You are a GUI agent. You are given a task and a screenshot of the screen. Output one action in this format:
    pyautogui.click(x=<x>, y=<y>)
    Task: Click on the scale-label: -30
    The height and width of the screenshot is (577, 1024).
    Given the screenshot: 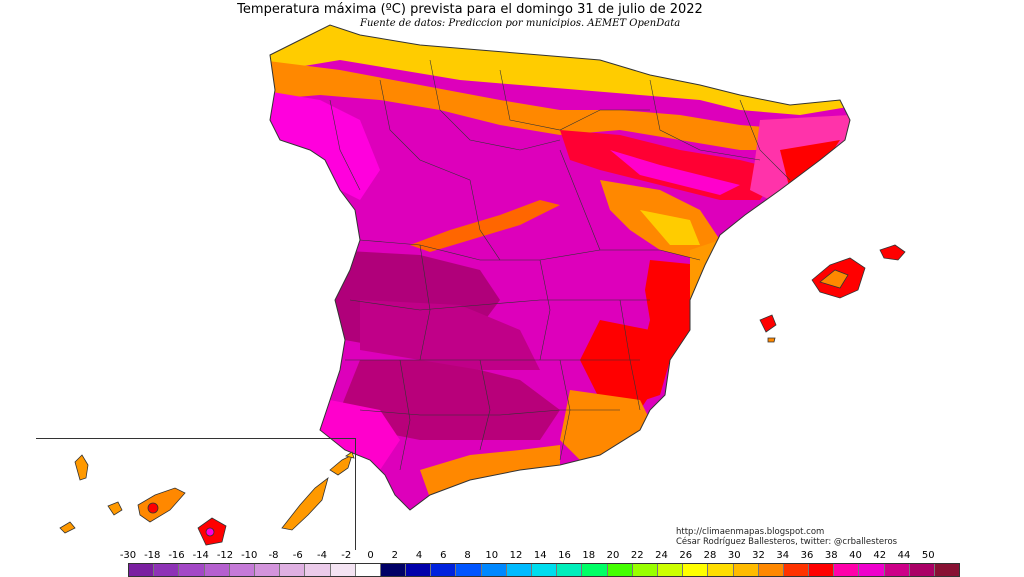 What is the action you would take?
    pyautogui.click(x=128, y=555)
    